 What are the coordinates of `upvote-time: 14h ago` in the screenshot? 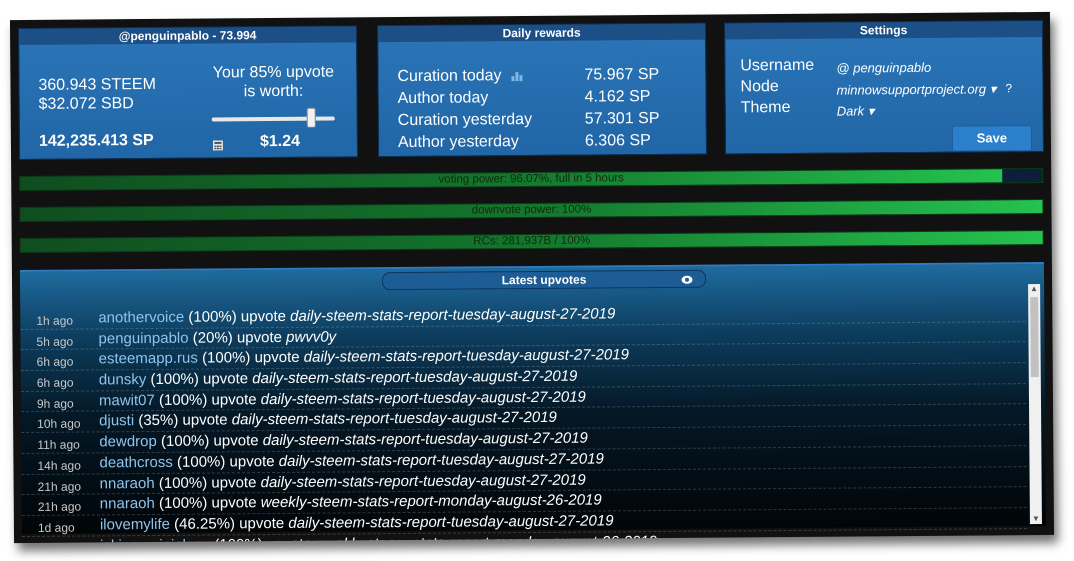 It's located at (59, 465).